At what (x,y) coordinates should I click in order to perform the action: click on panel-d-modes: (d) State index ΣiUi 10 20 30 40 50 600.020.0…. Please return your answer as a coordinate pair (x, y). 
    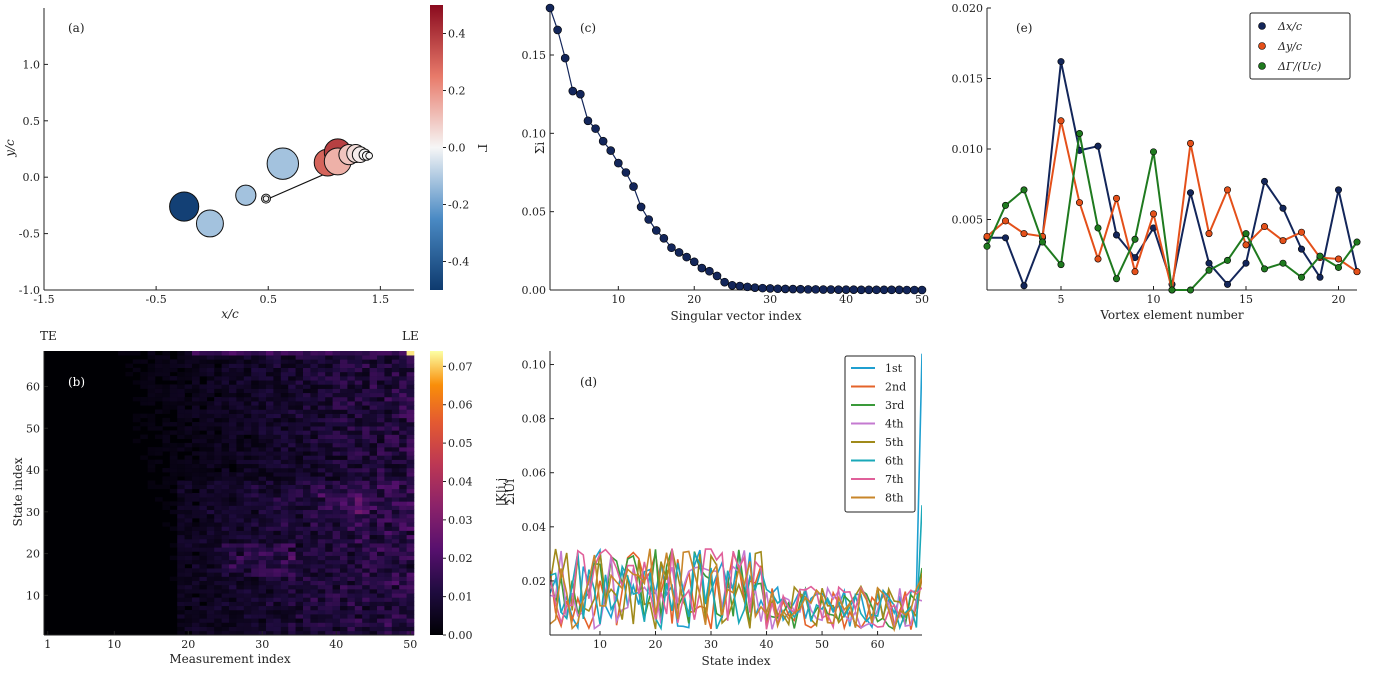
    Looking at the image, I should click on (712, 509).